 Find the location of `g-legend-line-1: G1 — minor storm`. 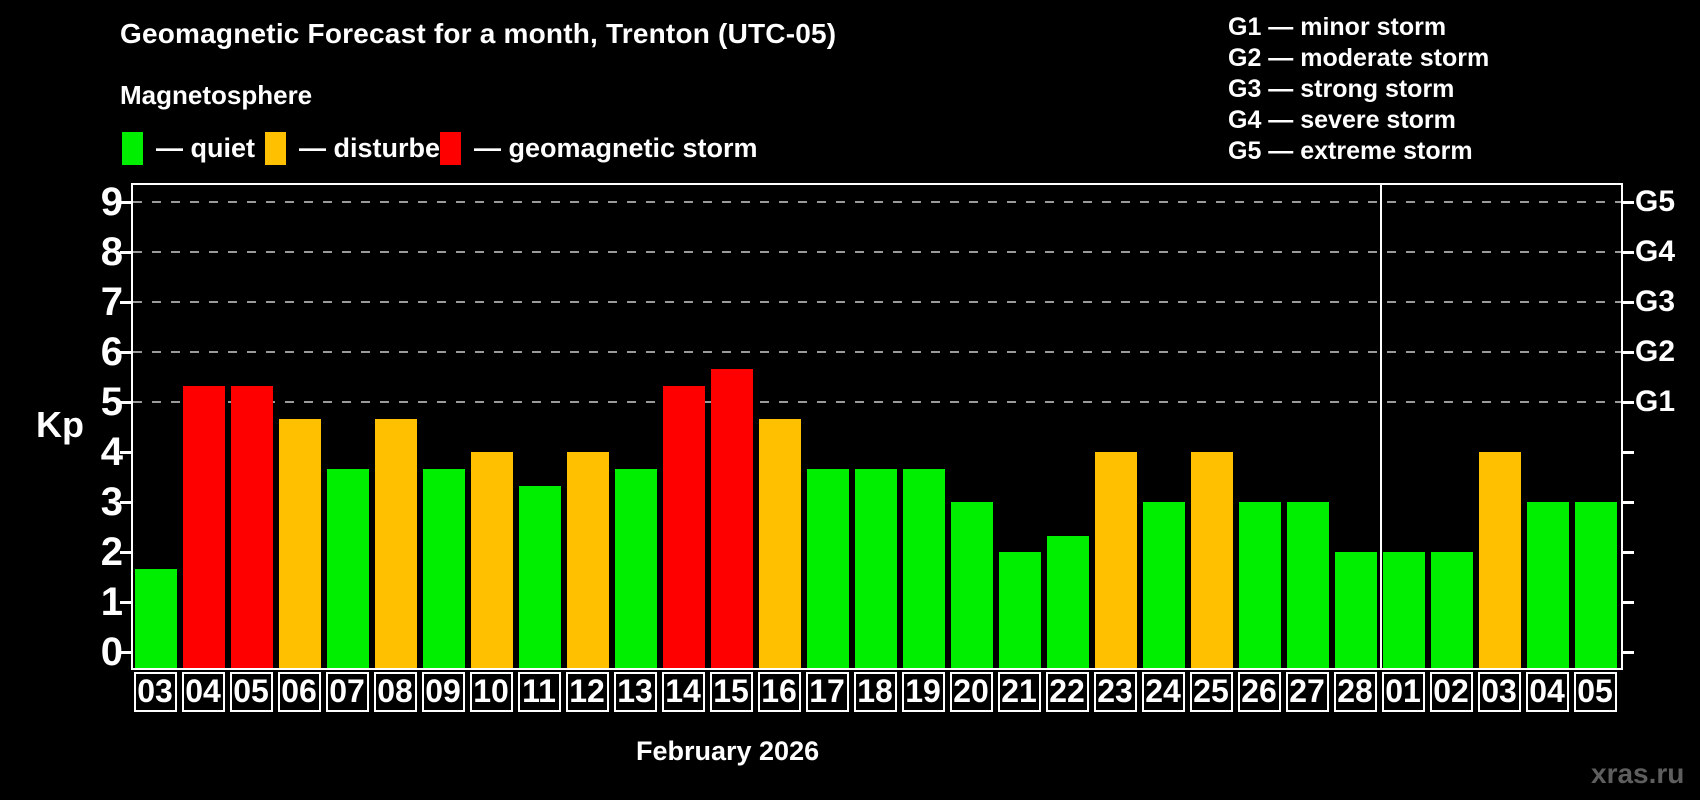

g-legend-line-1: G1 — minor storm is located at coordinates (1337, 27).